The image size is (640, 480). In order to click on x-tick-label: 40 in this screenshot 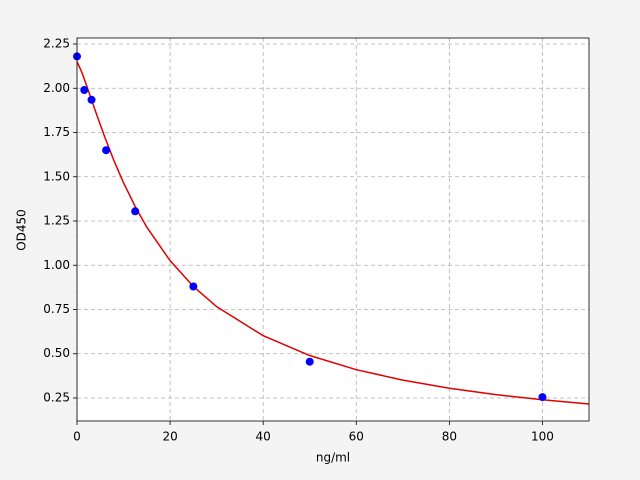, I will do `click(263, 437)`.